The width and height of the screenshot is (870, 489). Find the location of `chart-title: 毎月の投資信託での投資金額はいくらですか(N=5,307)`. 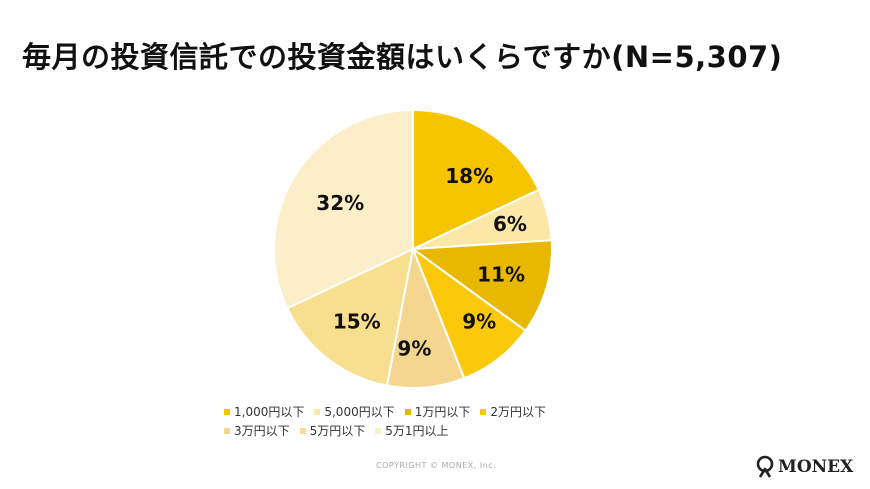

chart-title: 毎月の投資信託での投資金額はいくらですか(N=5,307) is located at coordinates (402, 57).